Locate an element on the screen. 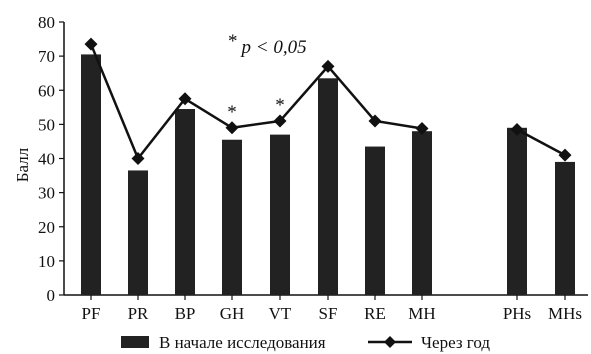 This screenshot has height=354, width=591. x-tick-label: PR is located at coordinates (138, 313).